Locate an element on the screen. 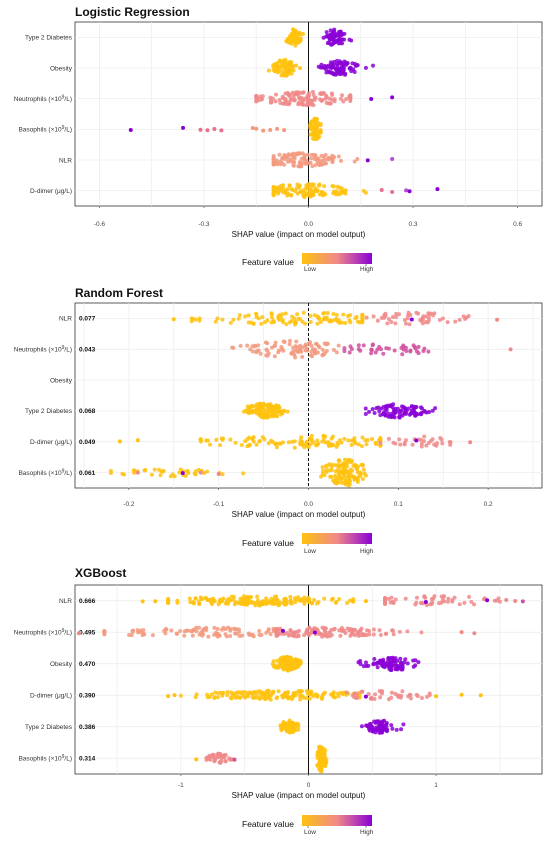 The height and width of the screenshot is (844, 550). x-tick-label: 0.0 is located at coordinates (308, 504).